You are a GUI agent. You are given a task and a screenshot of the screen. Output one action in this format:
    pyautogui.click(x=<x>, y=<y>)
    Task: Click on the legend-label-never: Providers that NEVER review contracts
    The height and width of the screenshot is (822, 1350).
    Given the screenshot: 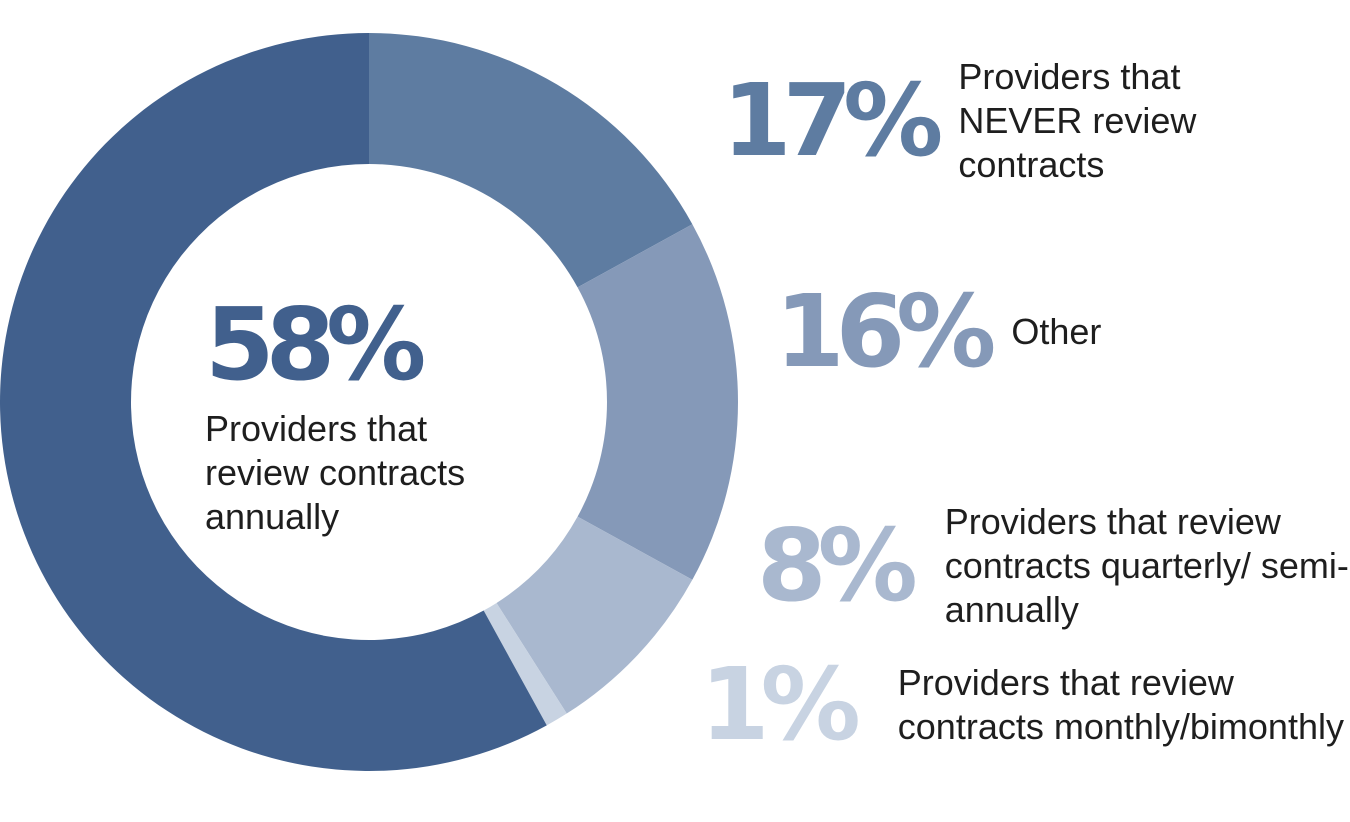 What is the action you would take?
    pyautogui.click(x=1077, y=120)
    